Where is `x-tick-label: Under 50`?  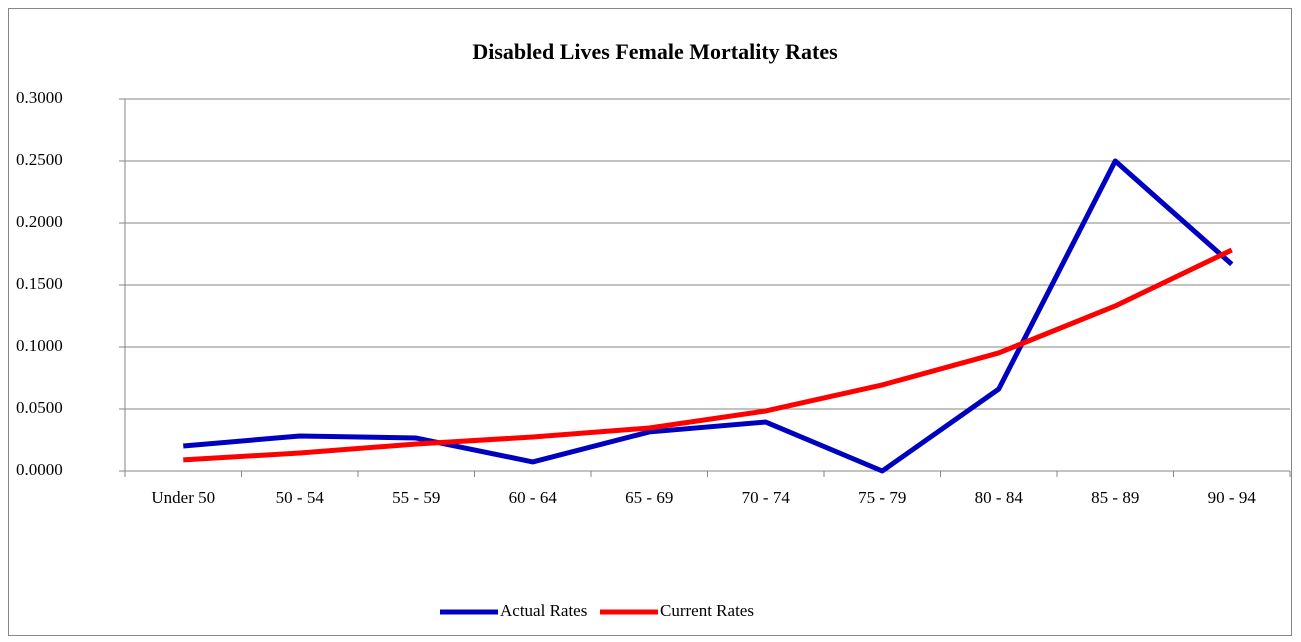
x-tick-label: Under 50 is located at coordinates (183, 497).